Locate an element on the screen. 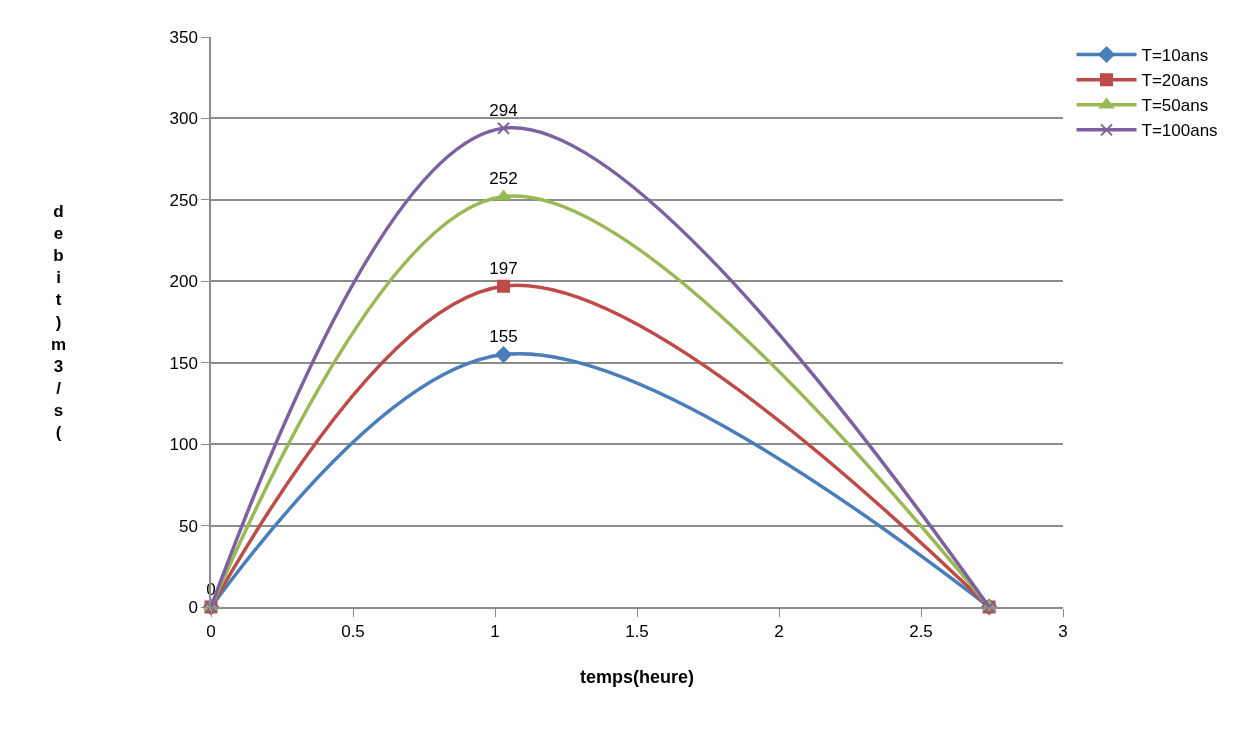 This screenshot has width=1258, height=746. data-label: 294 is located at coordinates (503, 111).